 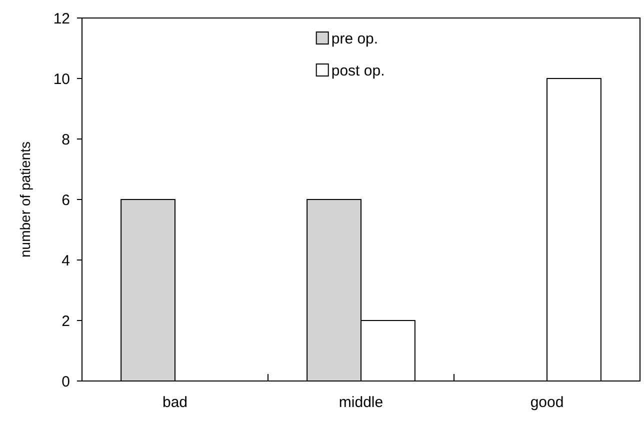 What do you see at coordinates (25, 200) in the screenshot?
I see `y-axis-title: number of patients` at bounding box center [25, 200].